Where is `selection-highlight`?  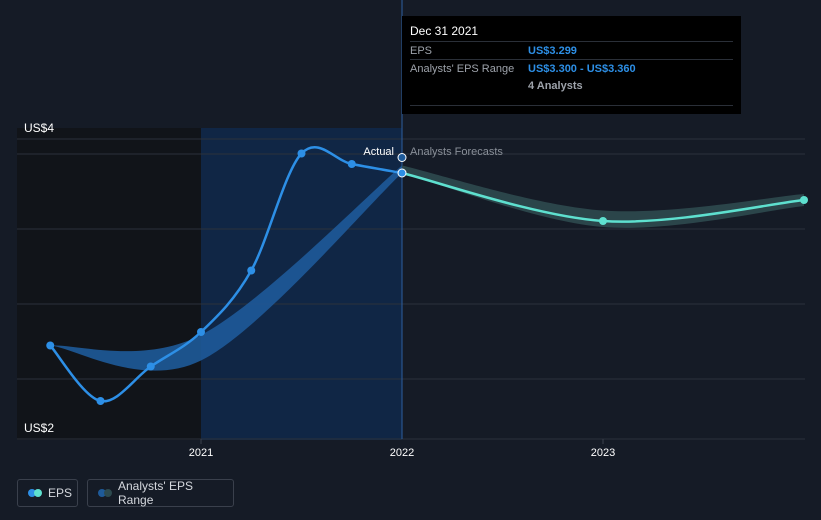
selection-highlight is located at coordinates (301, 284).